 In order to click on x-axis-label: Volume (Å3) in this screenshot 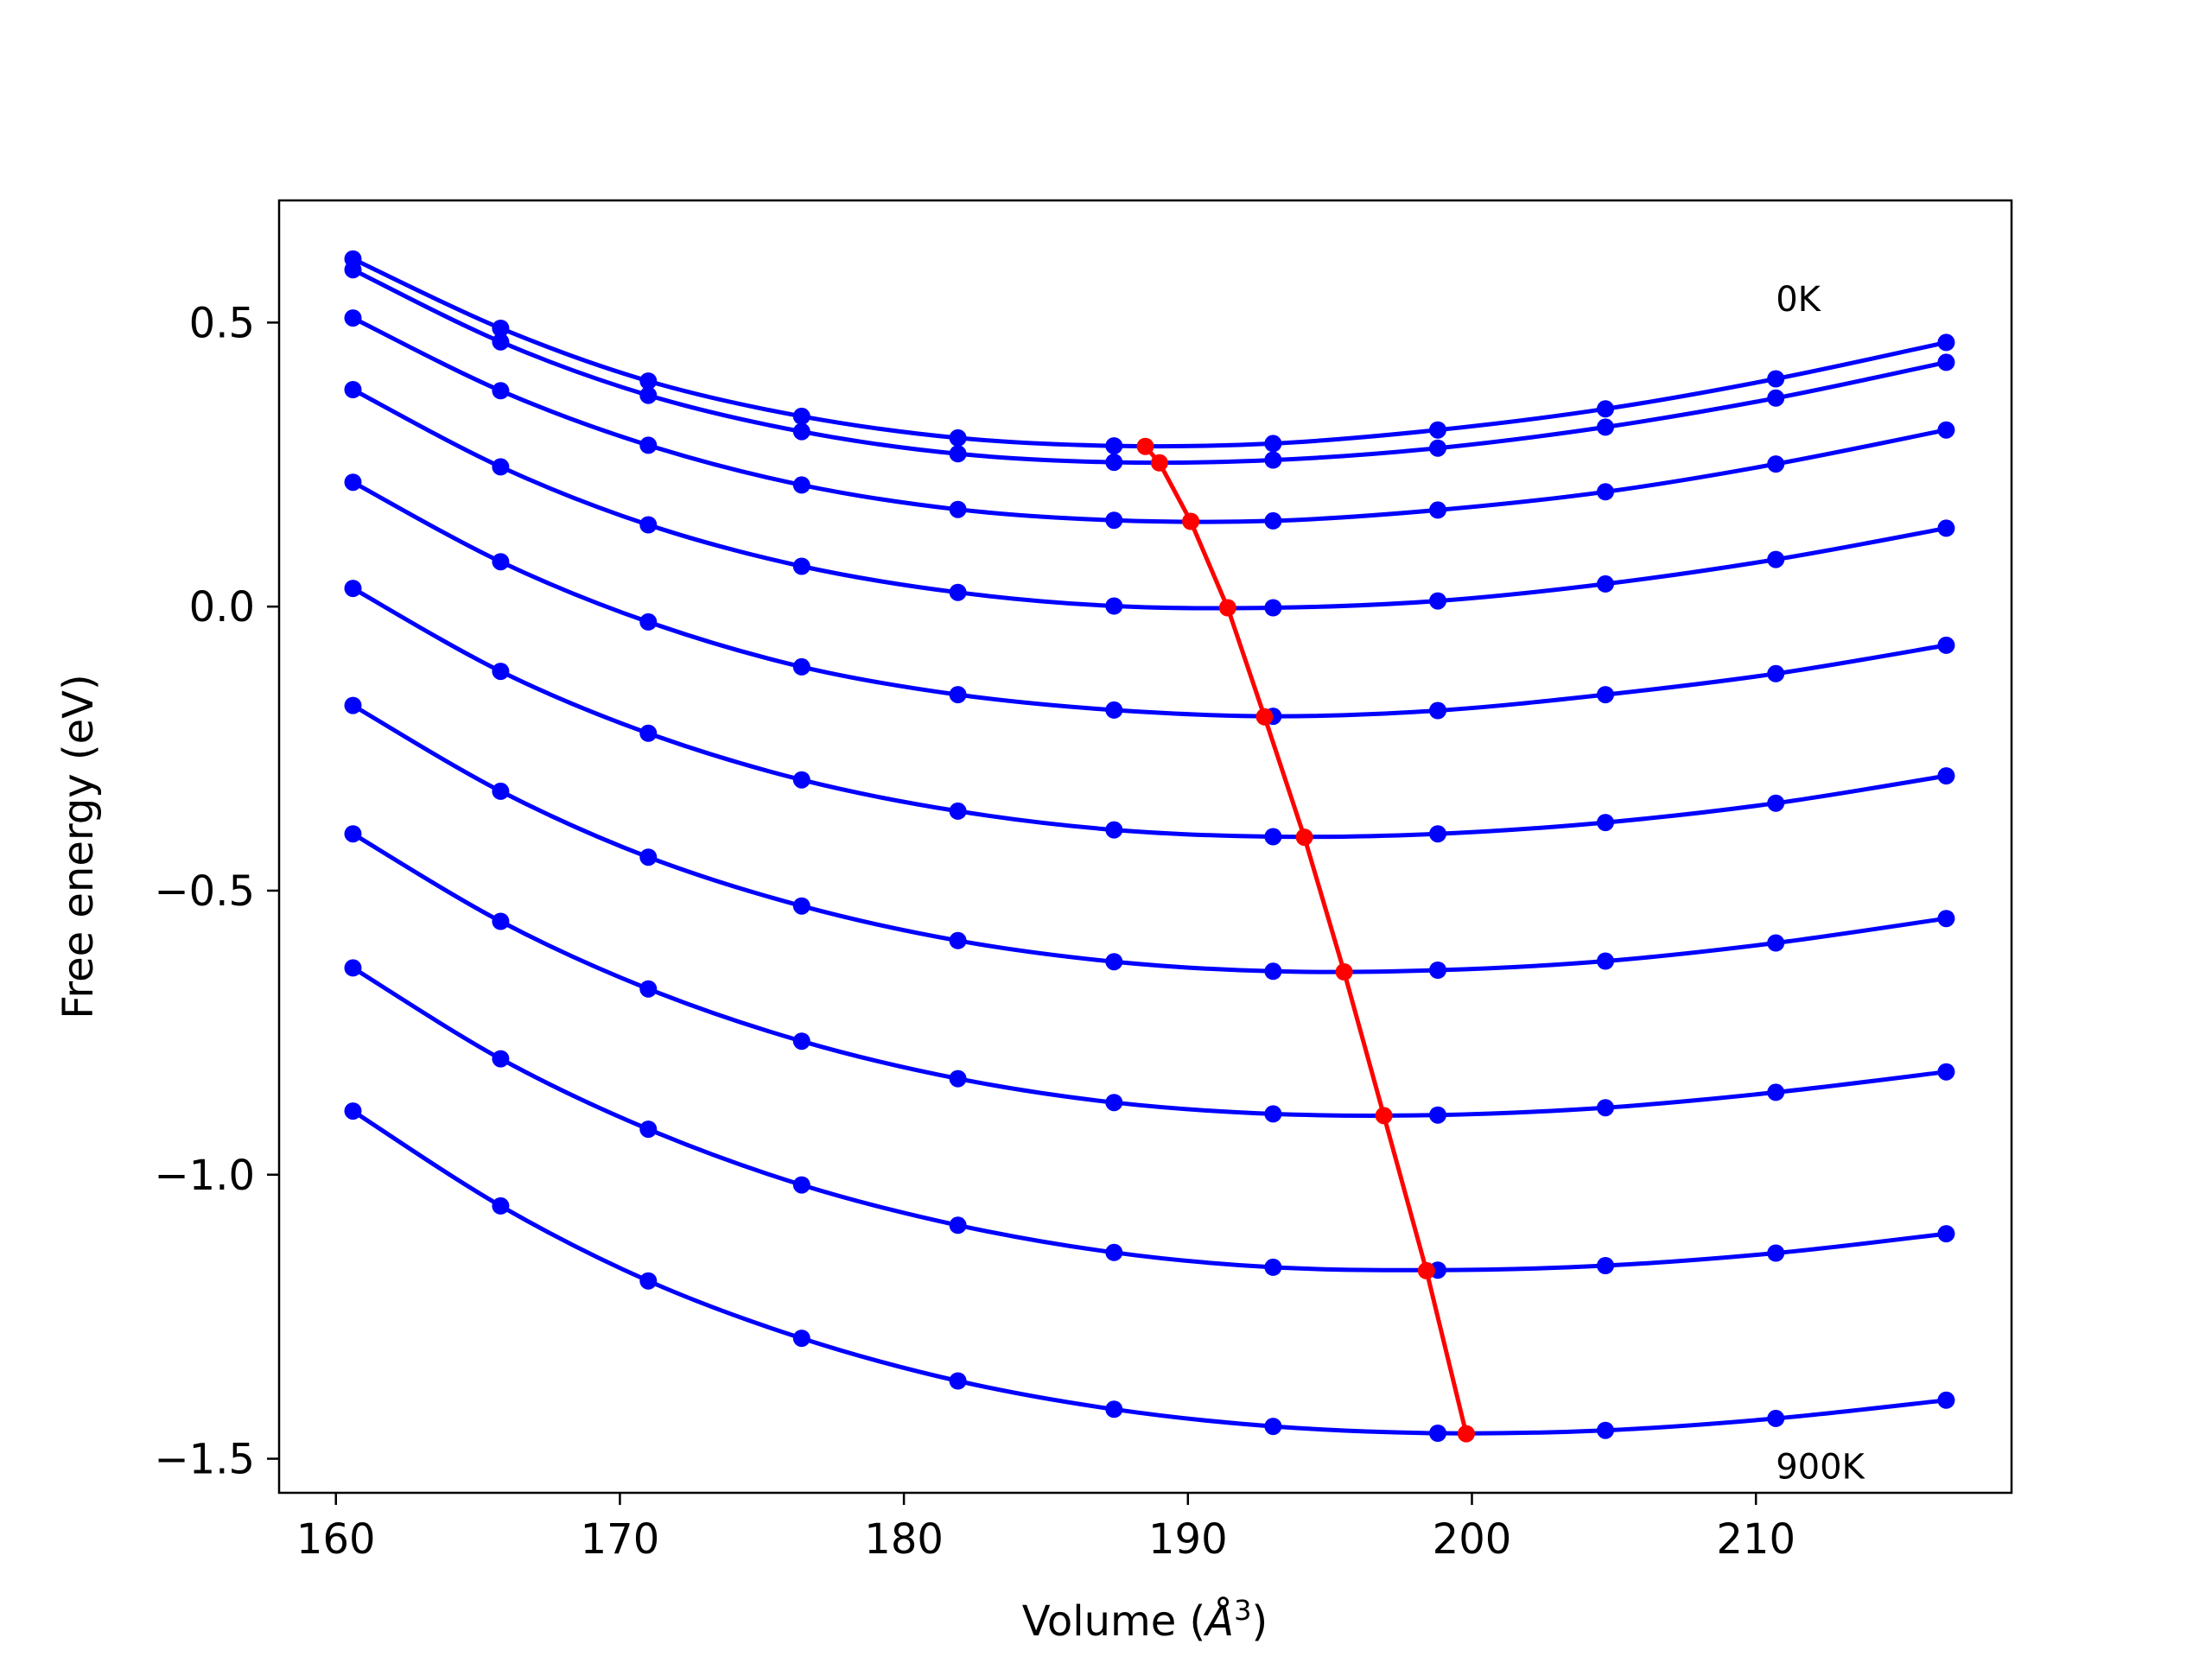, I will do `click(1145, 1620)`.